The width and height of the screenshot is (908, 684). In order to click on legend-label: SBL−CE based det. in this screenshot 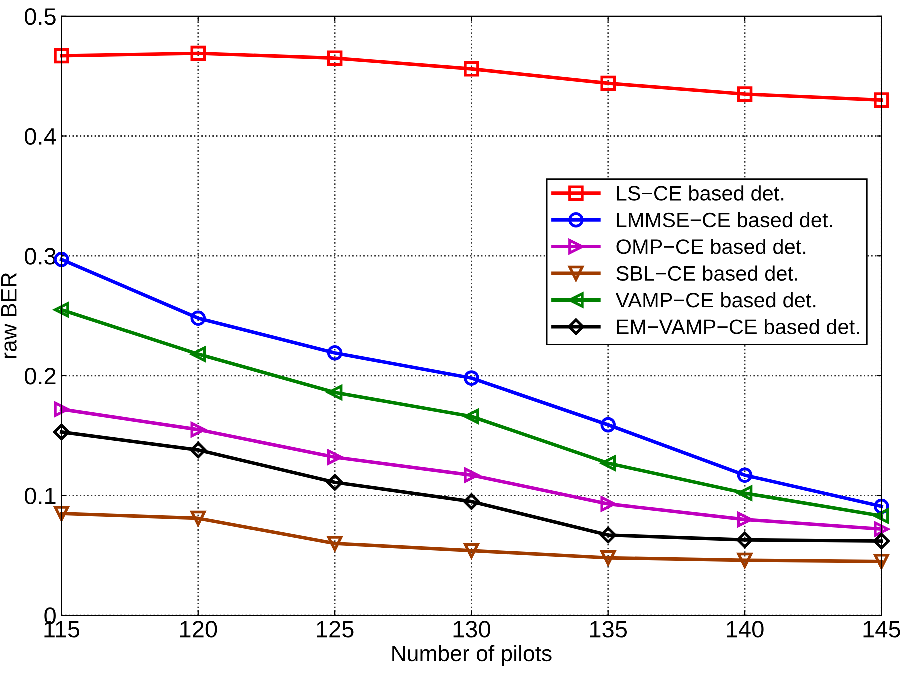, I will do `click(707, 274)`.